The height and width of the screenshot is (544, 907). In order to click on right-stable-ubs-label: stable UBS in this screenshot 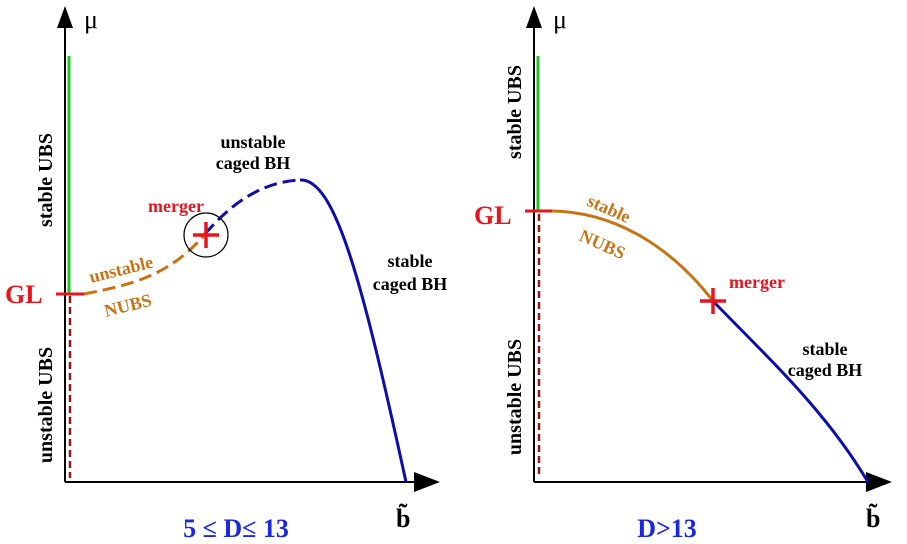, I will do `click(515, 112)`.